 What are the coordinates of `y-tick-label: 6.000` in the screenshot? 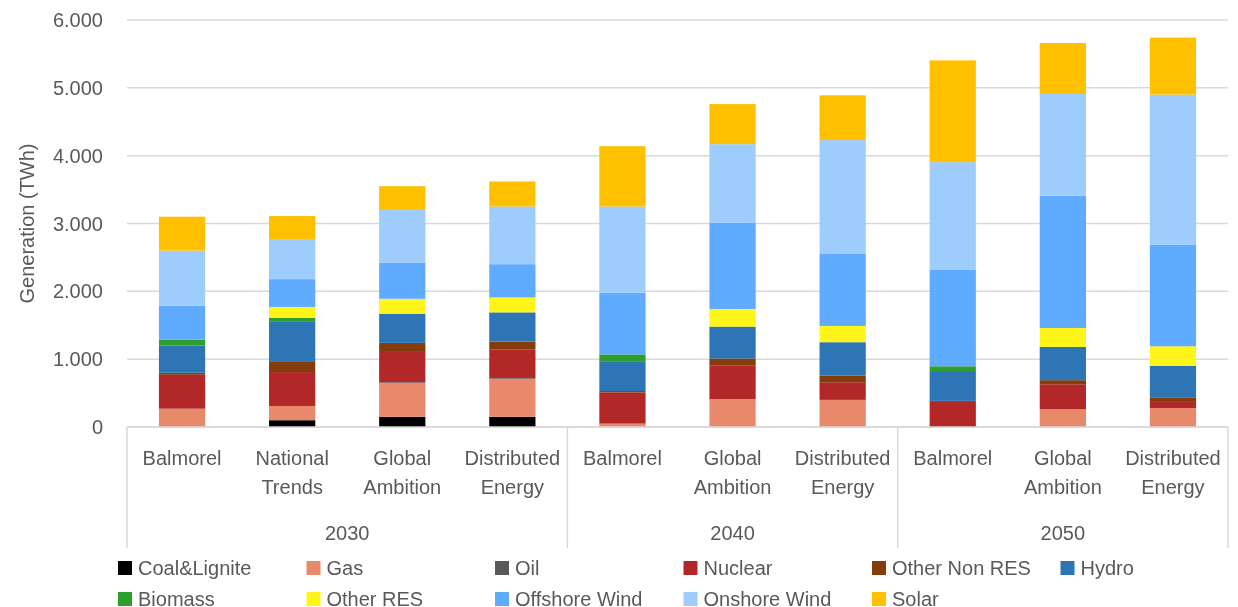 It's located at (77, 20).